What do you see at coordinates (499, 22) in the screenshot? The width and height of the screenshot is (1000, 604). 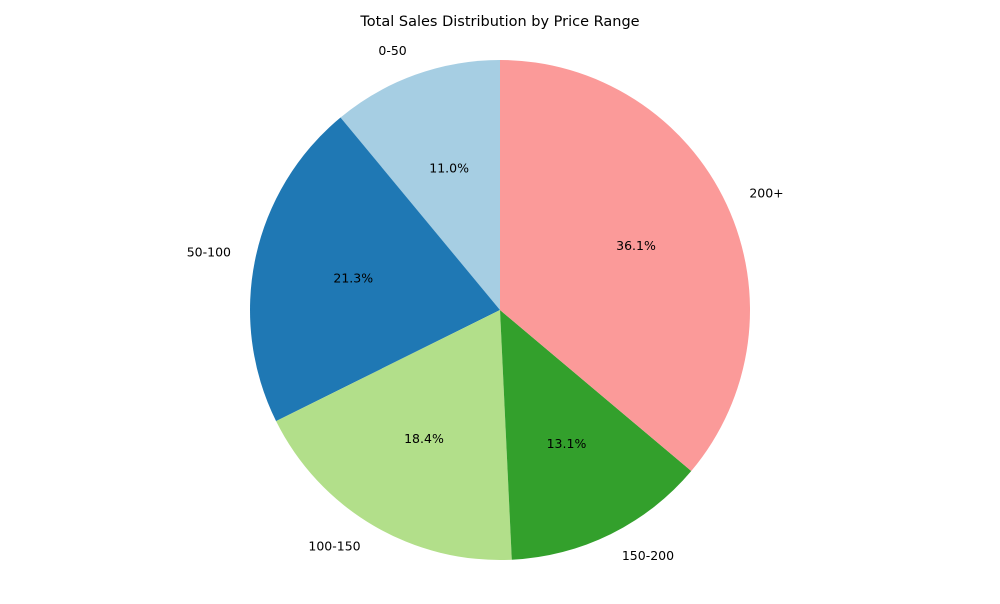 I see `chart-title: Total Sales Distribution by Price Range` at bounding box center [499, 22].